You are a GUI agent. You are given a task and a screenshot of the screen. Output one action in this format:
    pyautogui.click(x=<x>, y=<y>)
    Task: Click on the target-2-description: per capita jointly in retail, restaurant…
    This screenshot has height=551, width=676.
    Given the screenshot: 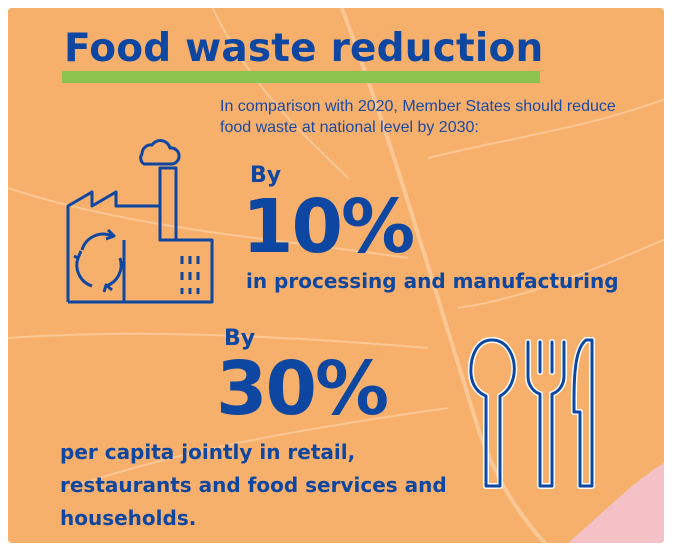 What is the action you would take?
    pyautogui.click(x=253, y=485)
    